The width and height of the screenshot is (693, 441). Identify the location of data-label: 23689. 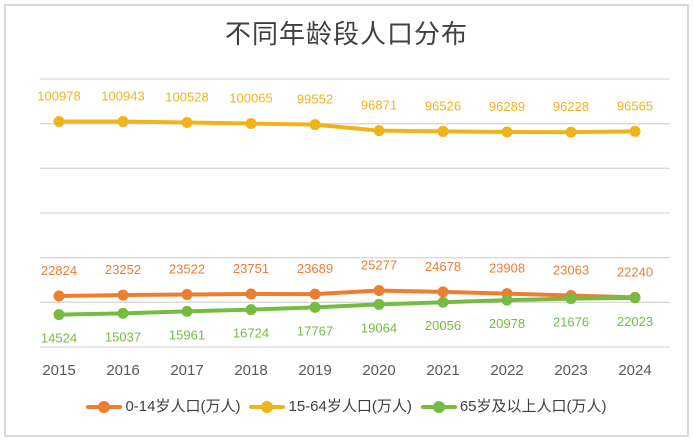
(315, 268).